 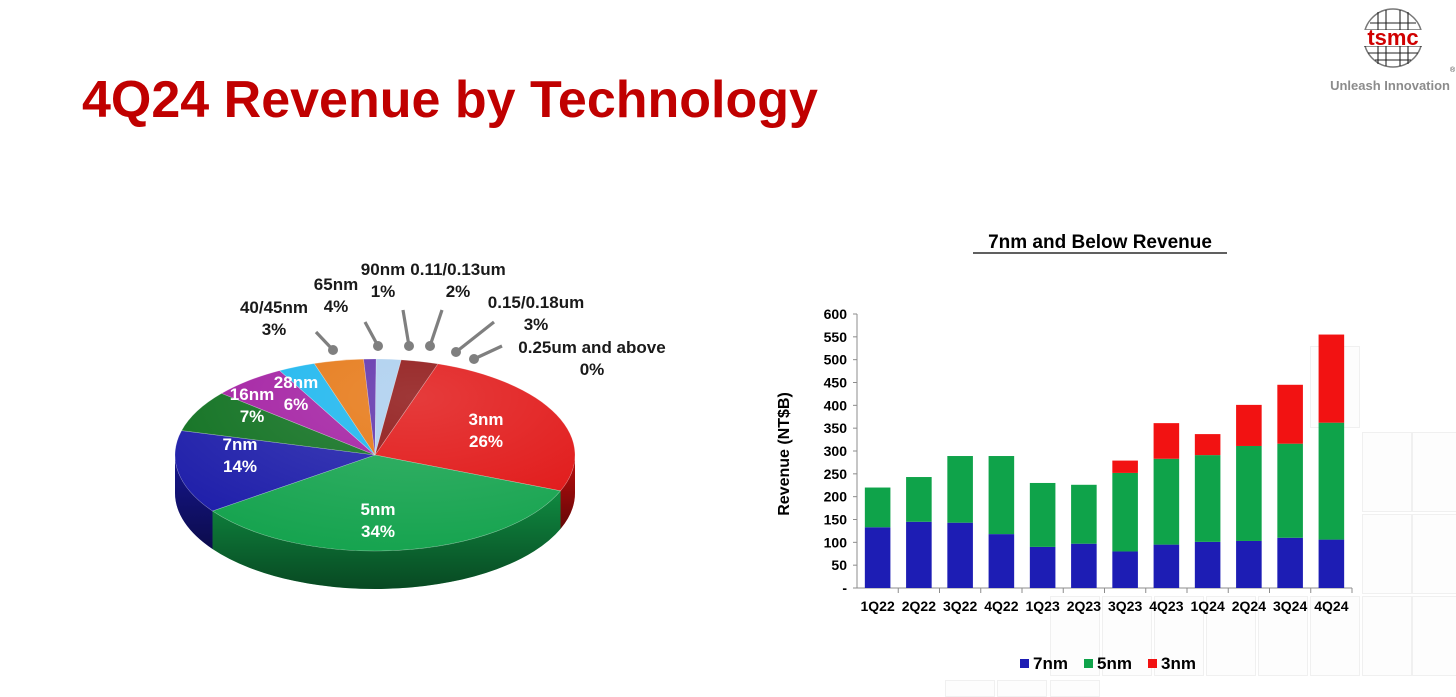 I want to click on pie-pct-0-11-0-13um: 2%, so click(x=458, y=291).